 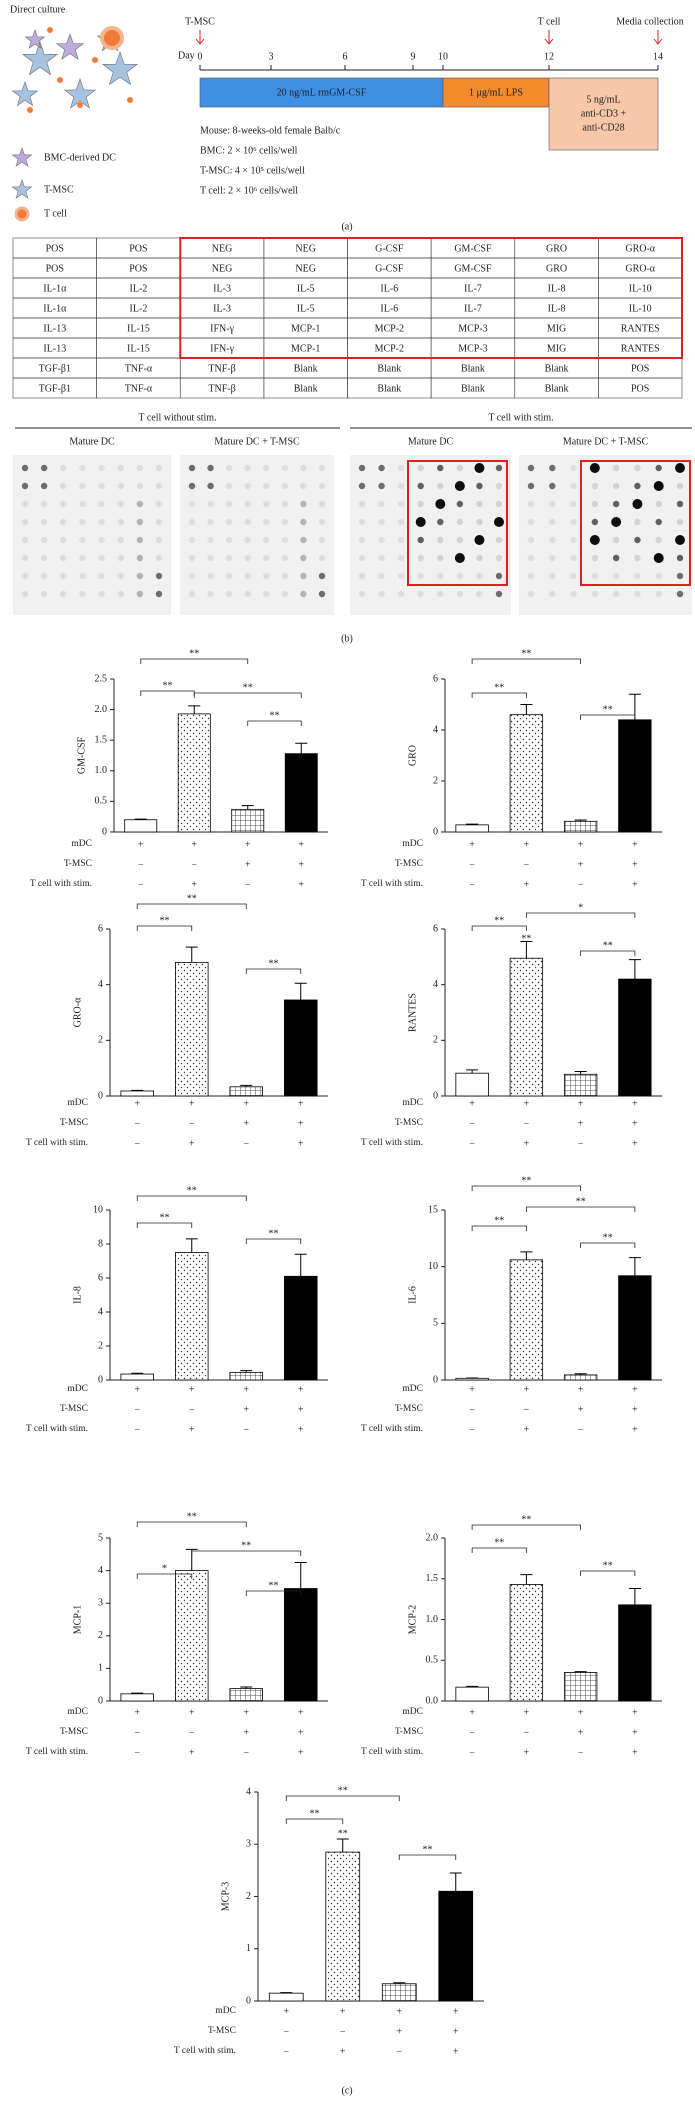 What do you see at coordinates (412, 1619) in the screenshot?
I see `y-axis-title: MCP-2` at bounding box center [412, 1619].